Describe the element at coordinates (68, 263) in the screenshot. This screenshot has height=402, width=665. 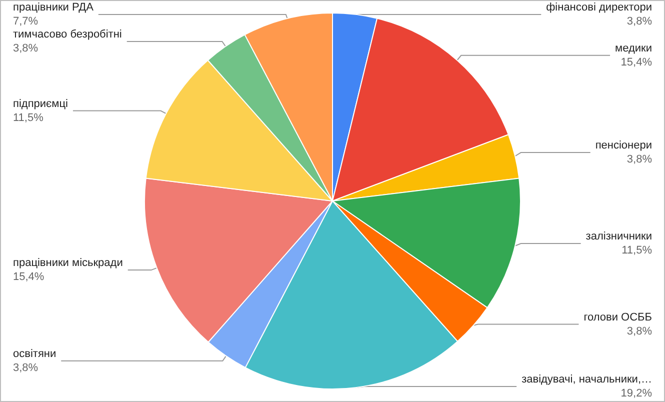
I see `slice-label: працівники міськради` at that location.